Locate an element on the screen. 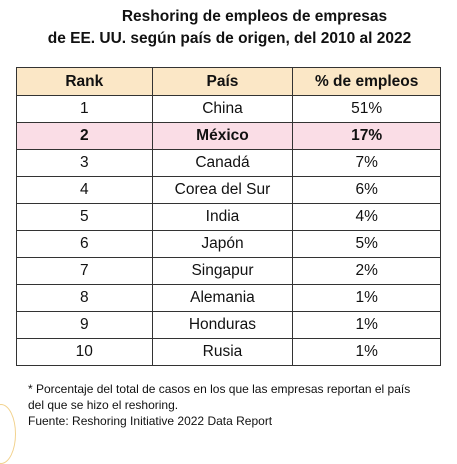 Image resolution: width=457 pixels, height=464 pixels. cell-rank: 4 is located at coordinates (84, 190).